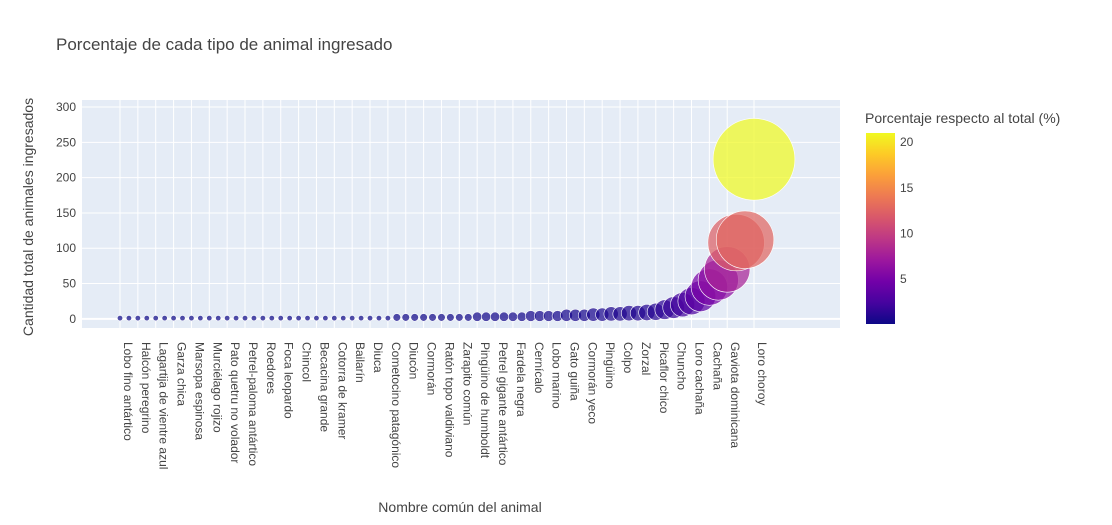 The width and height of the screenshot is (1112, 525). What do you see at coordinates (503, 404) in the screenshot?
I see `x-tick-label: Petrel gigante antártico` at bounding box center [503, 404].